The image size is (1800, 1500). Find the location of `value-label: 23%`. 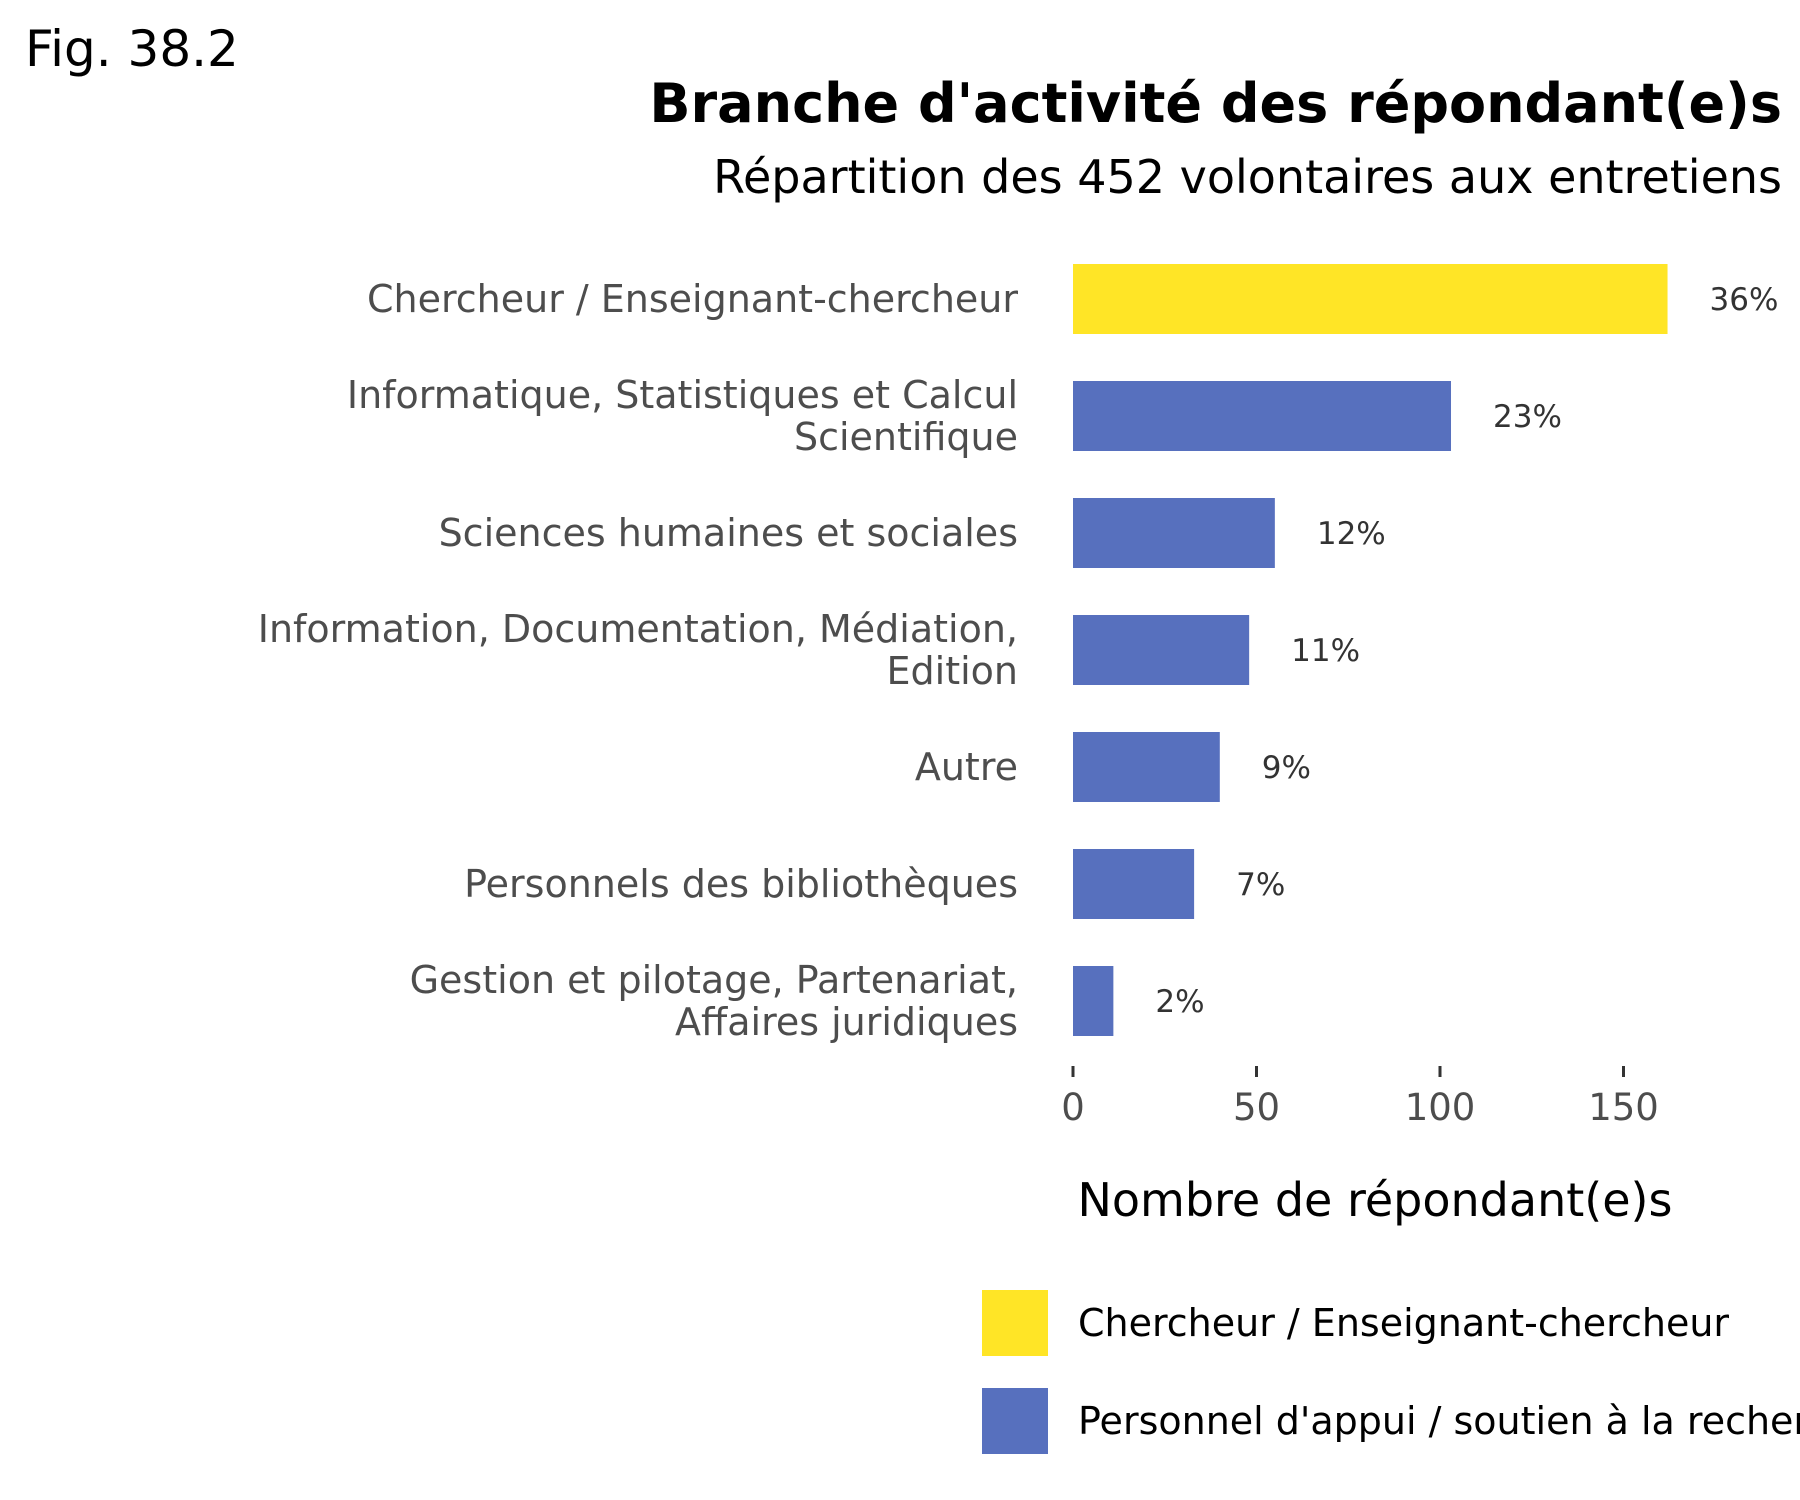

value-label: 23% is located at coordinates (1527, 417).